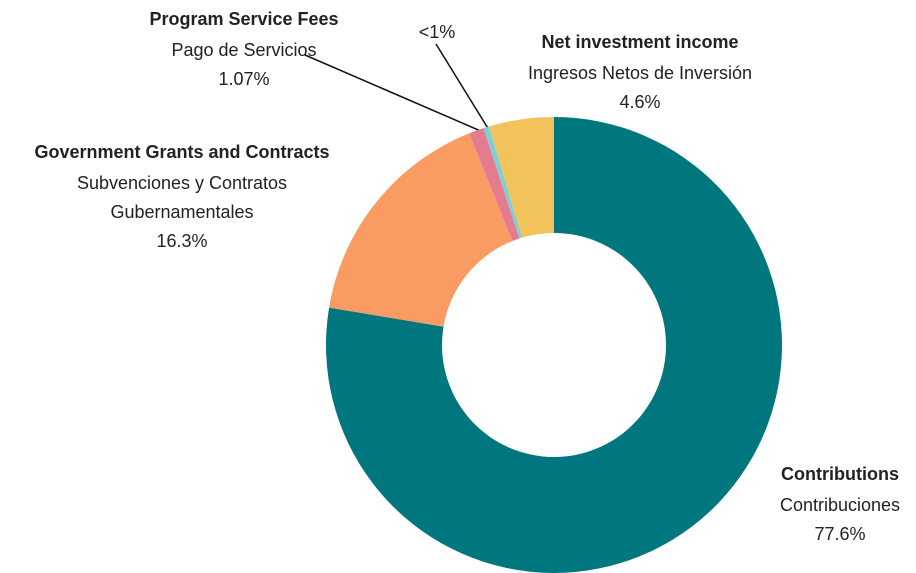  Describe the element at coordinates (437, 32) in the screenshot. I see `value-label: <1%` at that location.